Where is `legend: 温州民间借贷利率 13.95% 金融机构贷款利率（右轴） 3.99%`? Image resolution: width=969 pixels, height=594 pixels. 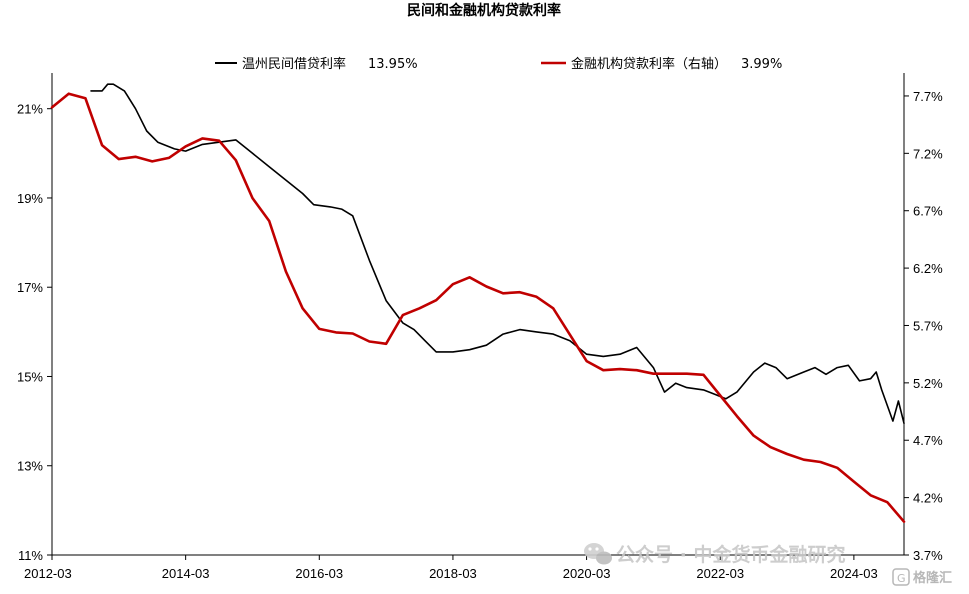 legend: 温州民间借贷利率 13.95% 金融机构贷款利率（右轴） 3.99% is located at coordinates (498, 64).